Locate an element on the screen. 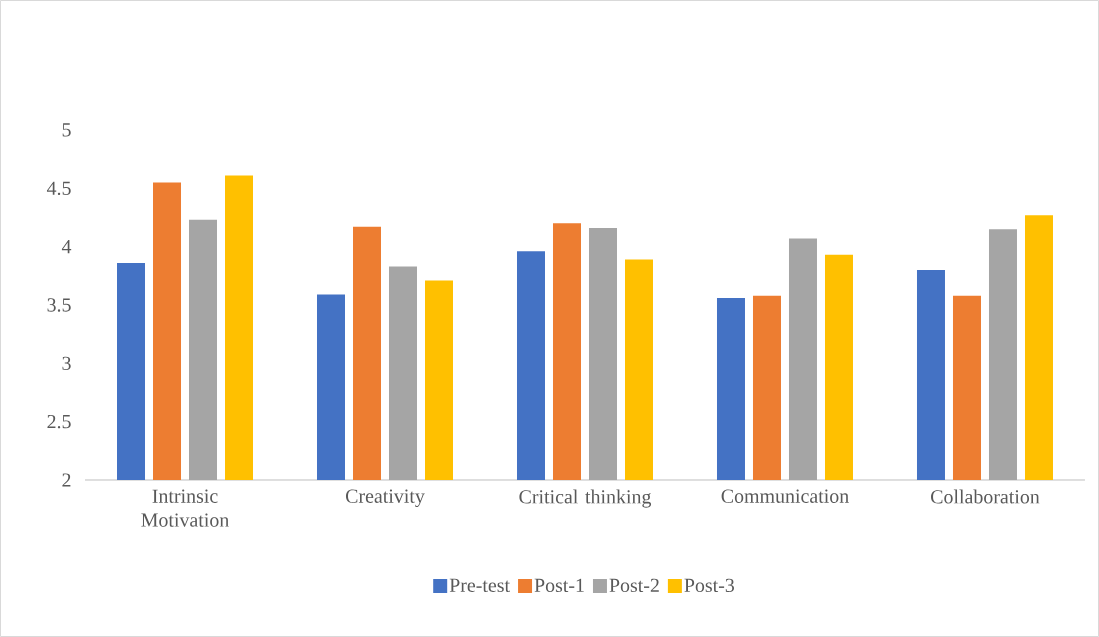  x-tick-label: Critical thinking is located at coordinates (585, 498).